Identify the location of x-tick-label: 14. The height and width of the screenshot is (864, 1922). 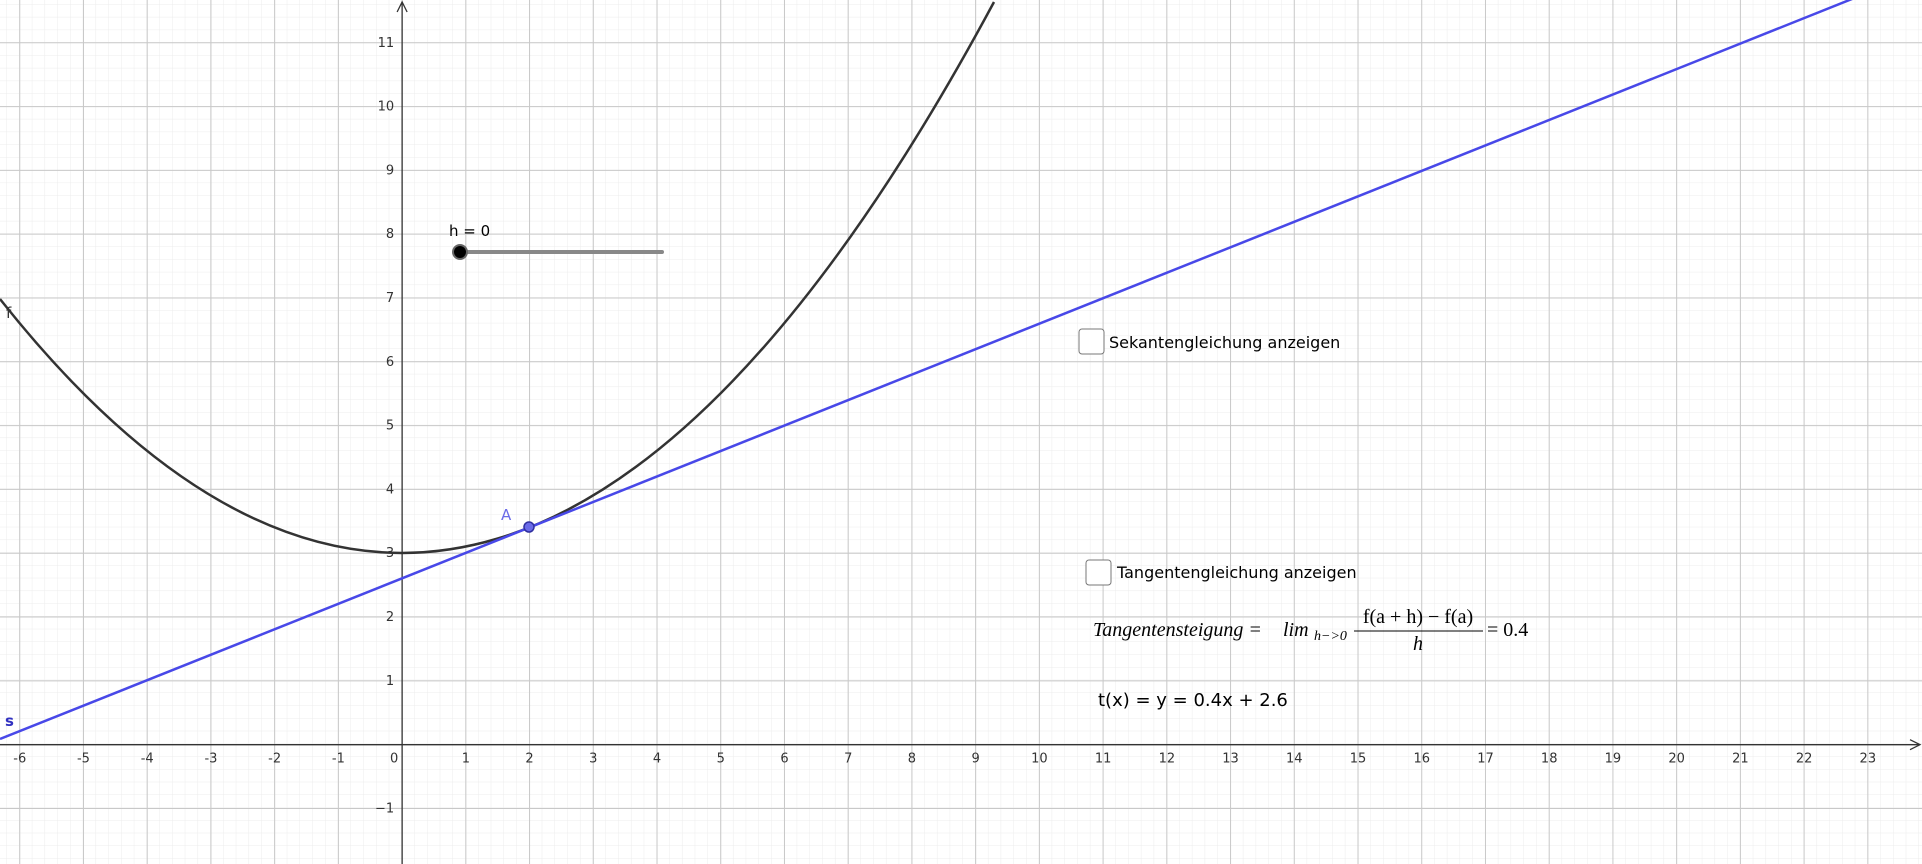
(1294, 759).